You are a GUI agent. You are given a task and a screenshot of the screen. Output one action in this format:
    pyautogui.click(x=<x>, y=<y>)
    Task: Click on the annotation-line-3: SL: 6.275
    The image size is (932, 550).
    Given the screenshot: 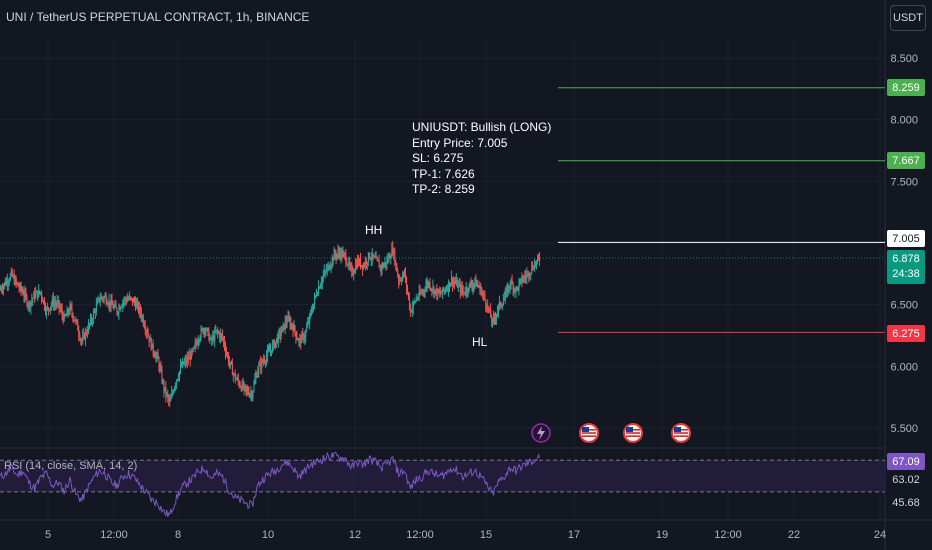 What is the action you would take?
    pyautogui.click(x=438, y=158)
    